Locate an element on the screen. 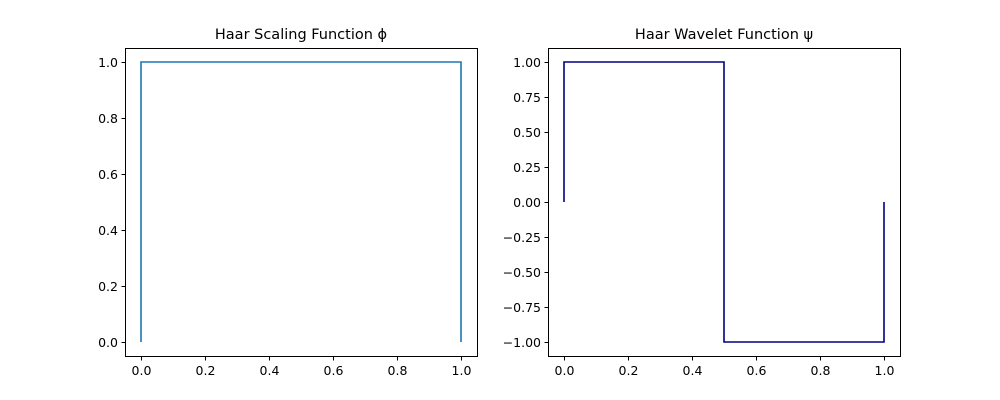  scaling-x-tick-label: 0.6 is located at coordinates (334, 370).